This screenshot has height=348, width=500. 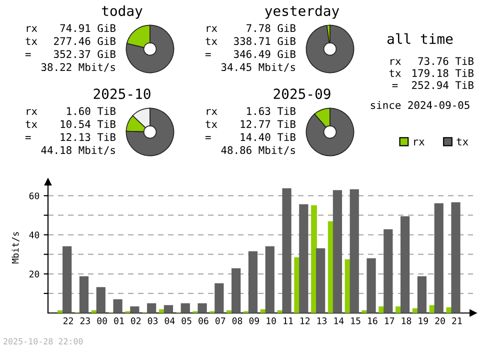 What do you see at coordinates (258, 150) in the screenshot?
I see `text: 48.86 Mbit/s` at bounding box center [258, 150].